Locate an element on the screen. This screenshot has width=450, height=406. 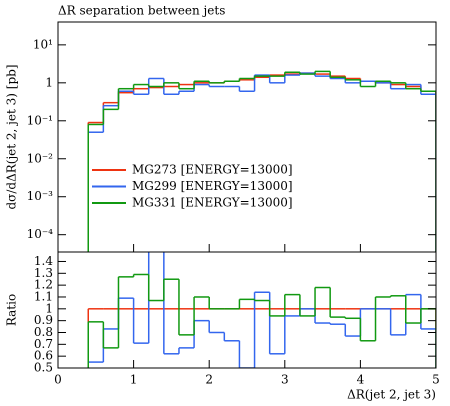
ratio-axis-label: Ratio is located at coordinates (12, 310).